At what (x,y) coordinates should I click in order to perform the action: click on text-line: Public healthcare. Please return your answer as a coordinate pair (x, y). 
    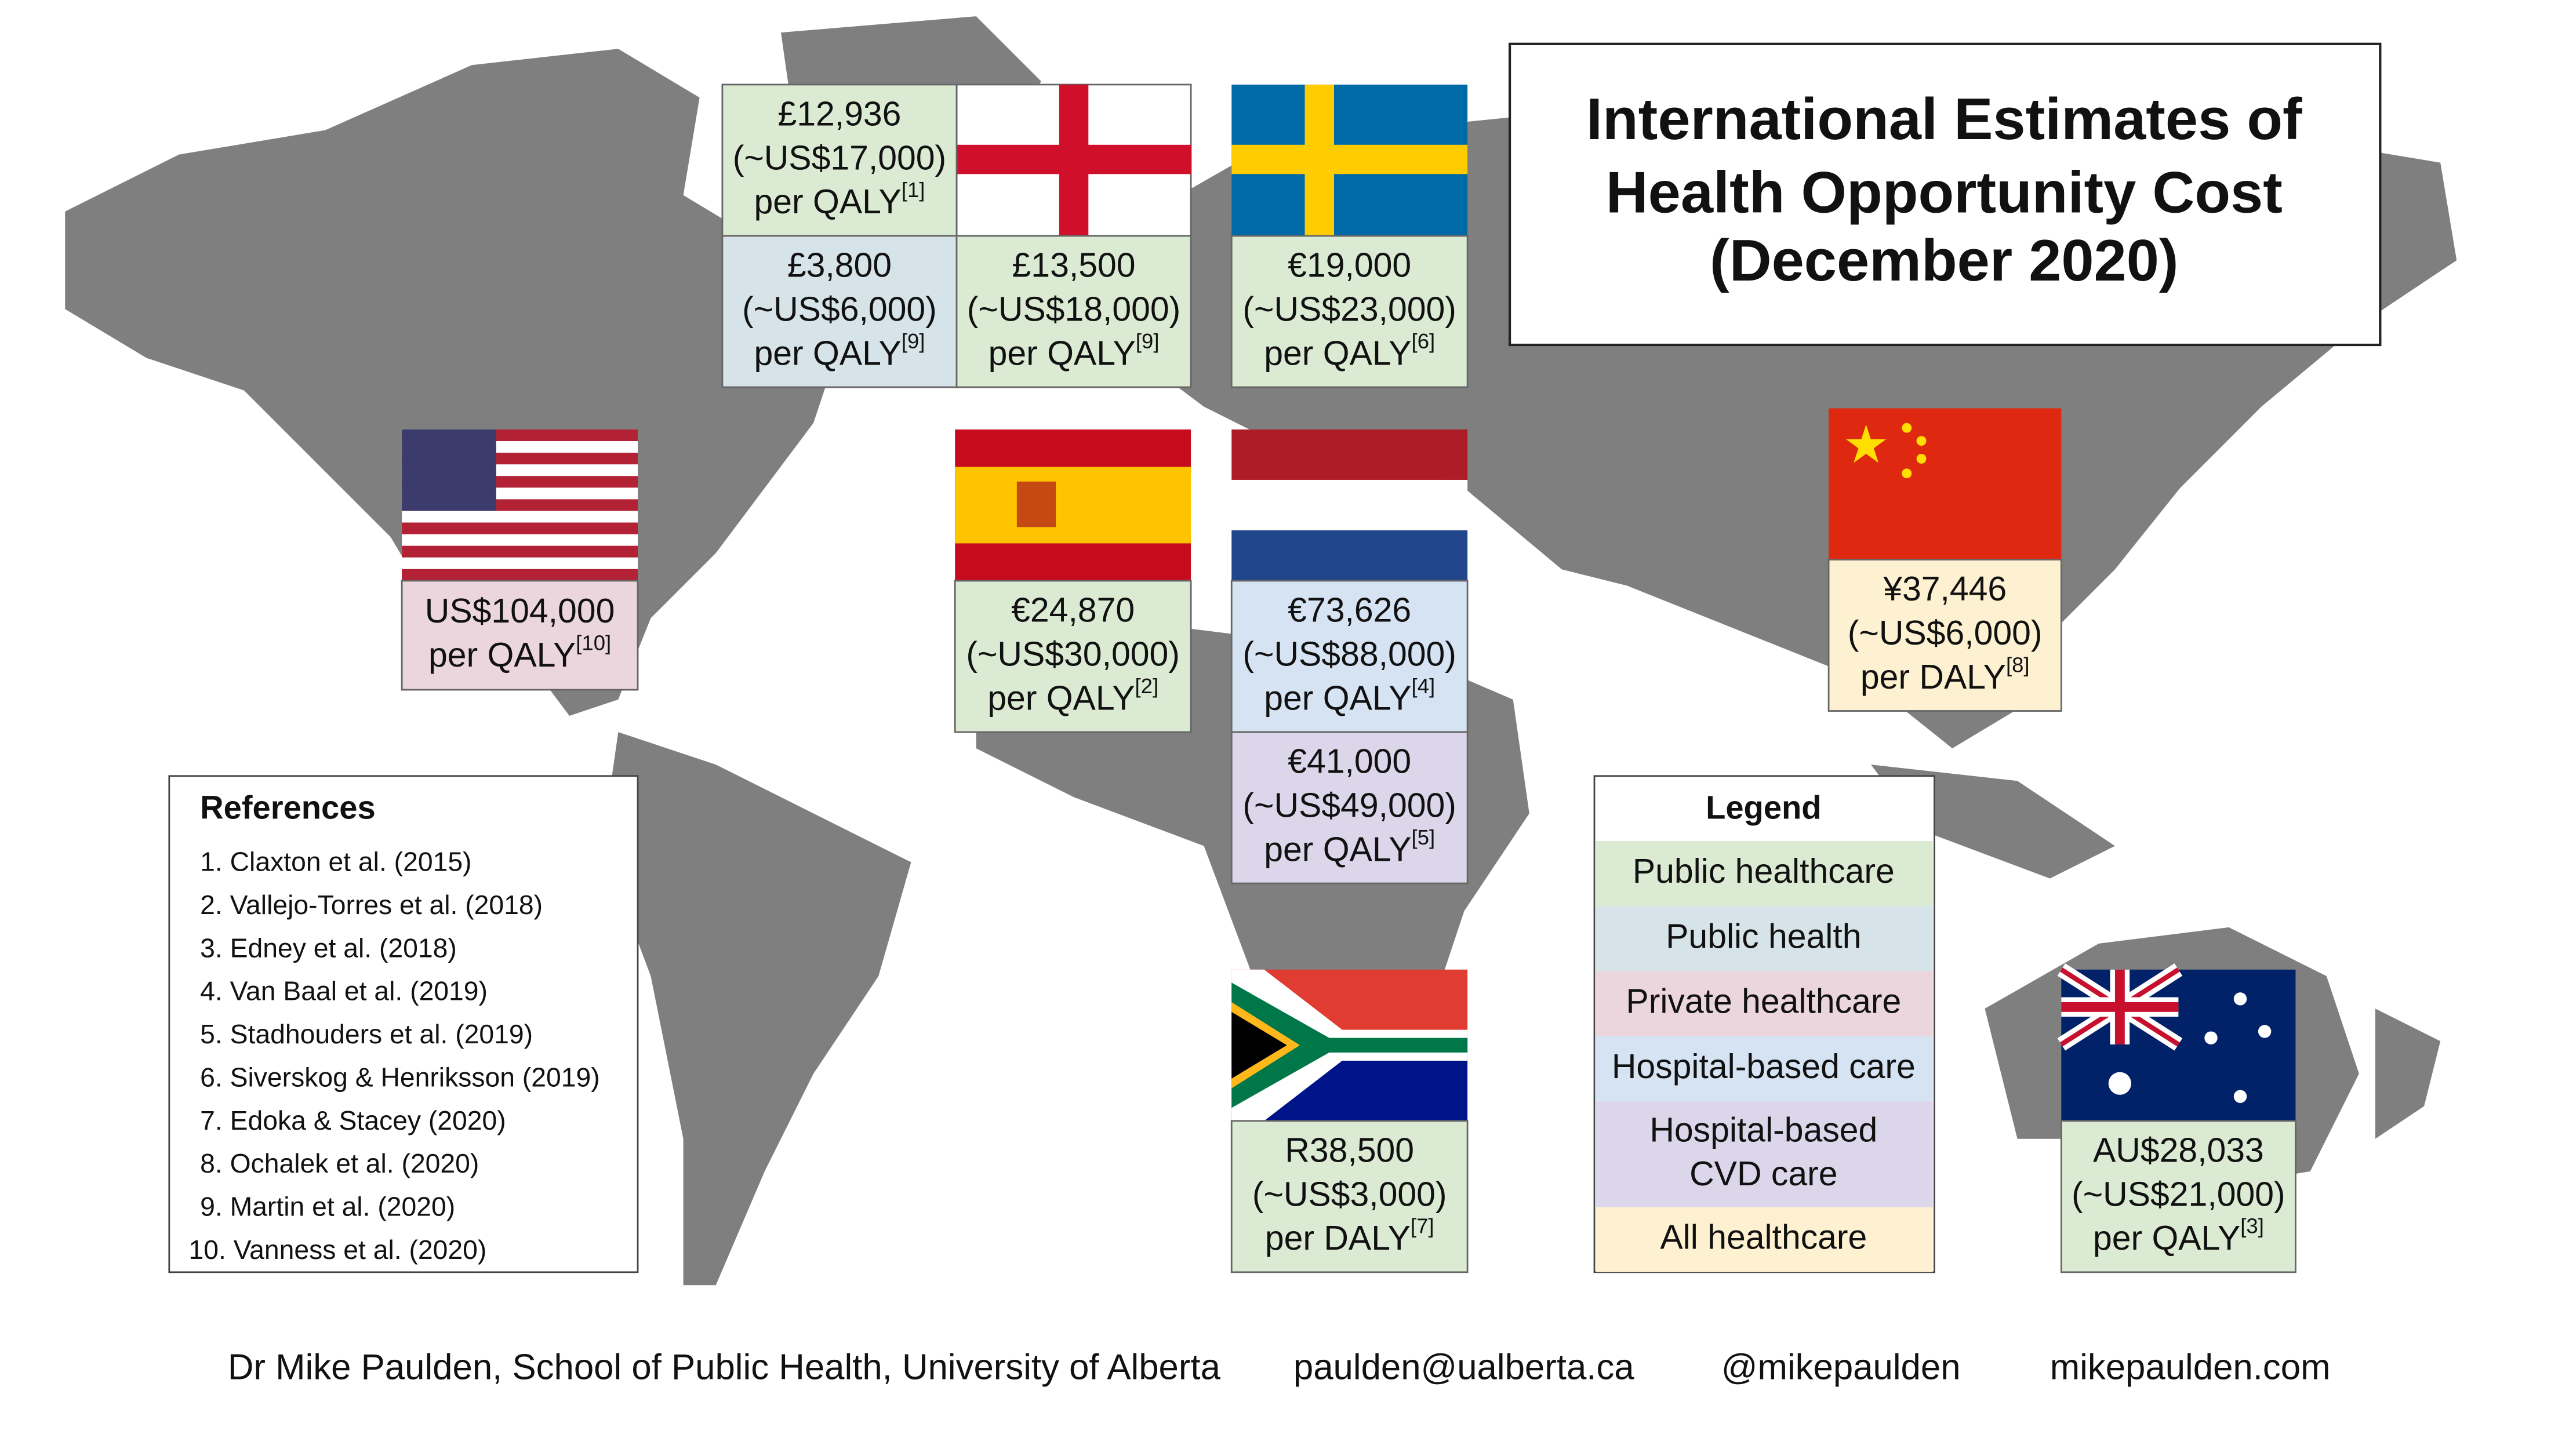
    Looking at the image, I should click on (1764, 871).